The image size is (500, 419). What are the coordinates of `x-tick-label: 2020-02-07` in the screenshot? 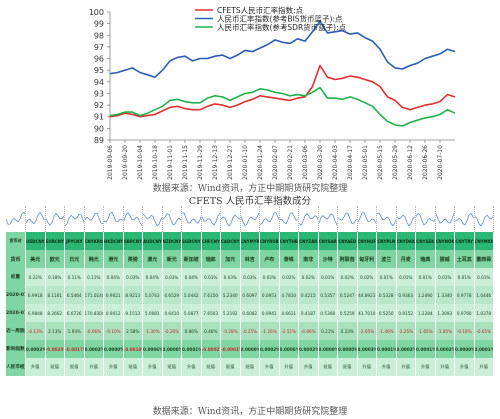 It's located at (275, 162).